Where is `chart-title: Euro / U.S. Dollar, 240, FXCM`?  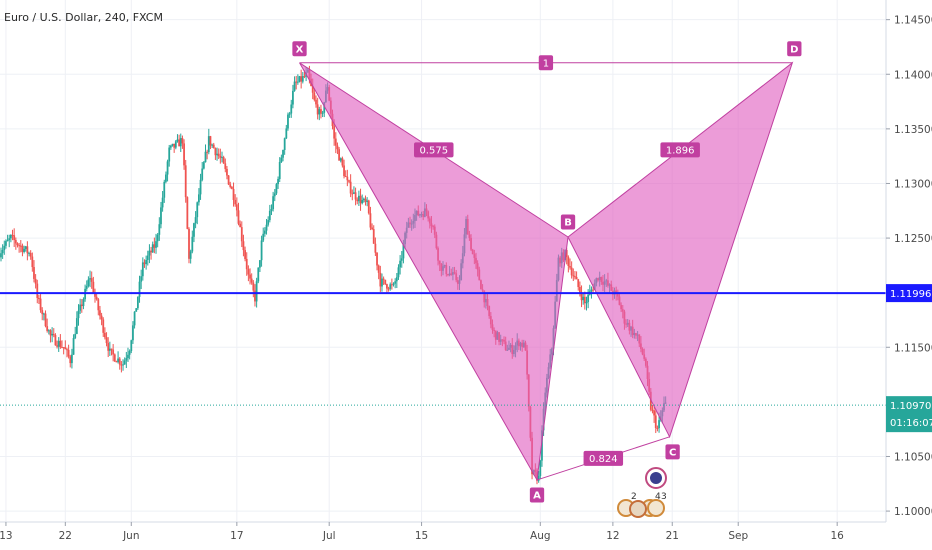 chart-title: Euro / U.S. Dollar, 240, FXCM is located at coordinates (83, 17).